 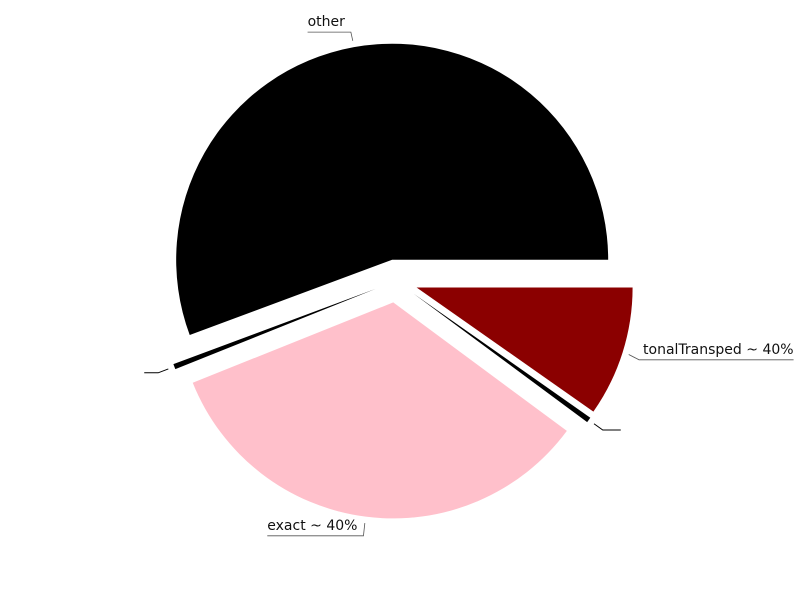 I want to click on slice-label-other: other, so click(x=327, y=22).